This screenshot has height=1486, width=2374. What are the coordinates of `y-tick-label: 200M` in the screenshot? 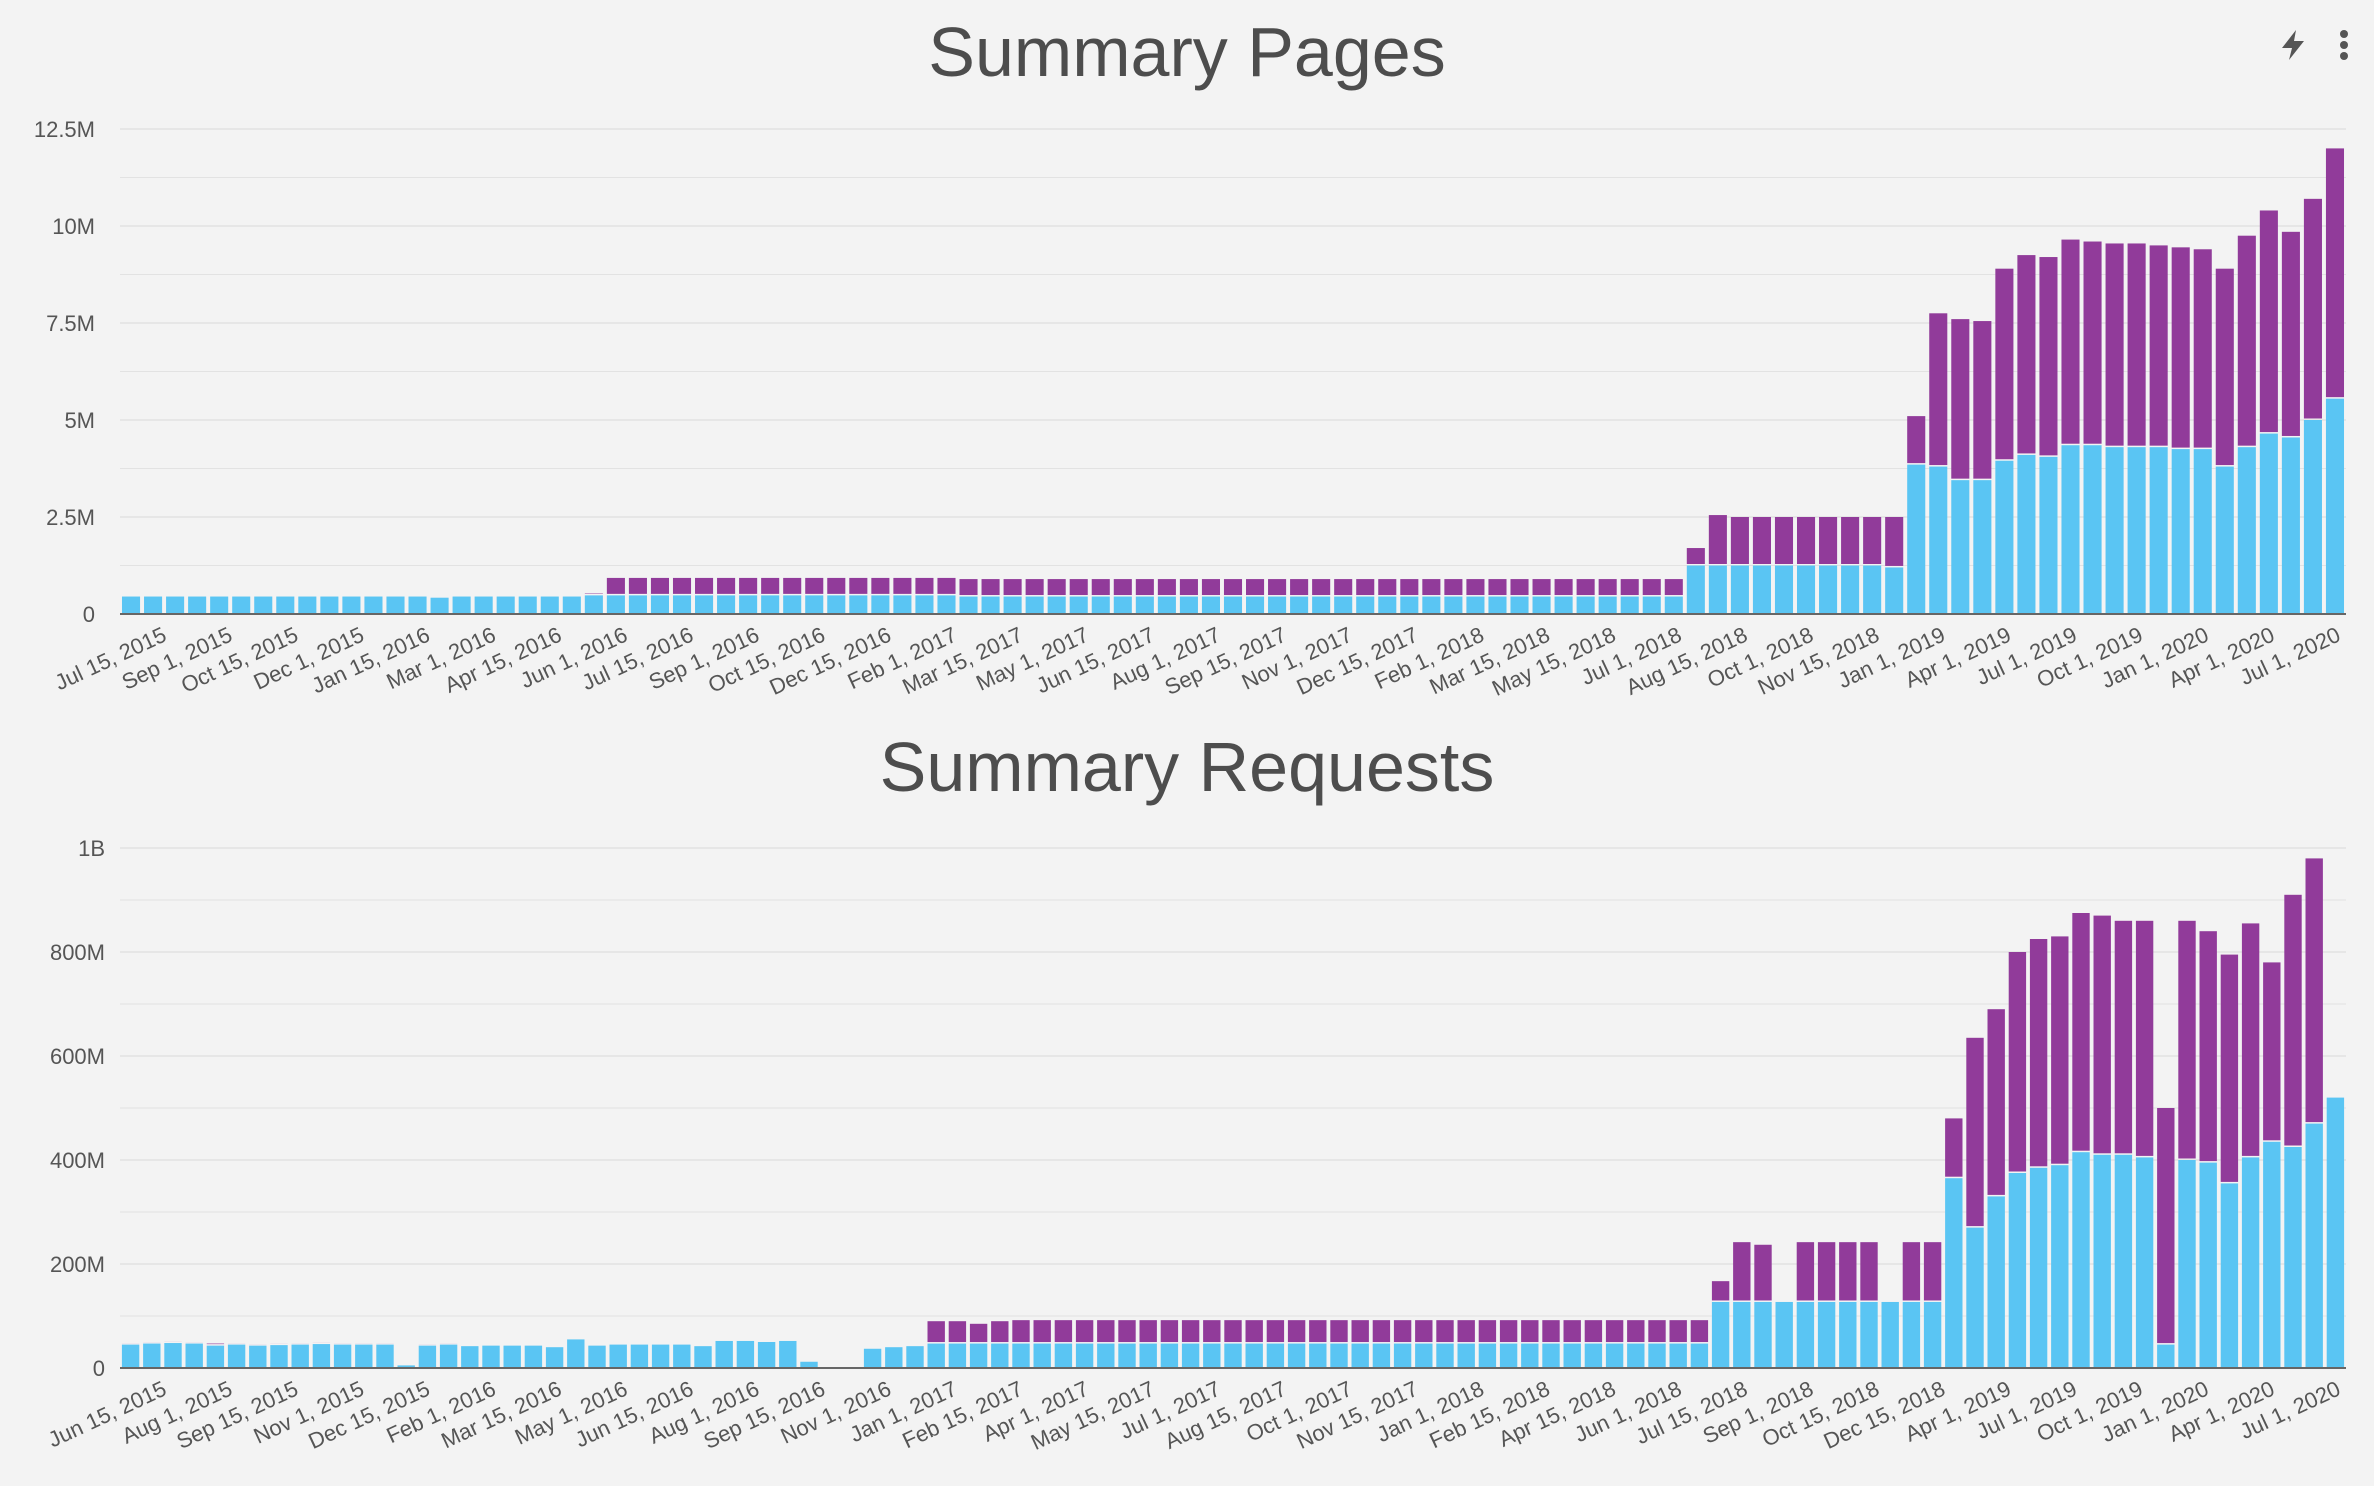 It's located at (77, 1264).